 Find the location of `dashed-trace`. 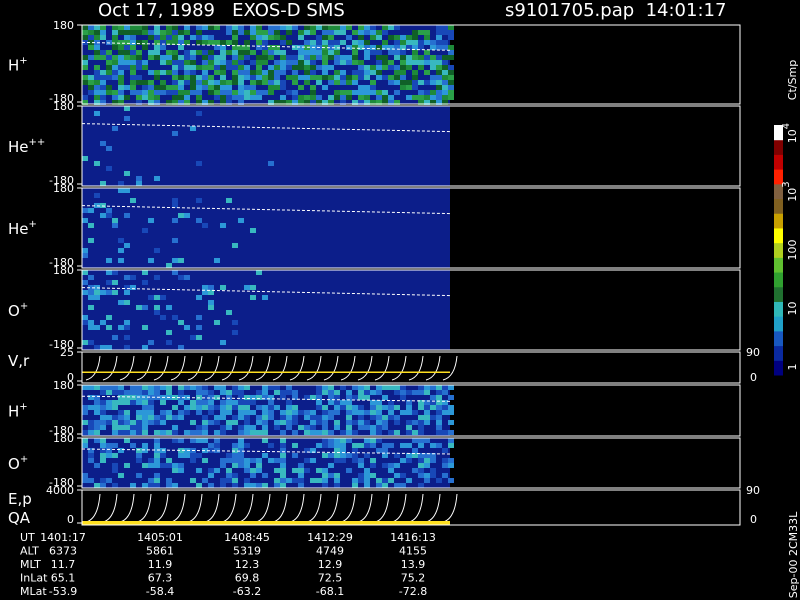

dashed-trace is located at coordinates (266, 398).